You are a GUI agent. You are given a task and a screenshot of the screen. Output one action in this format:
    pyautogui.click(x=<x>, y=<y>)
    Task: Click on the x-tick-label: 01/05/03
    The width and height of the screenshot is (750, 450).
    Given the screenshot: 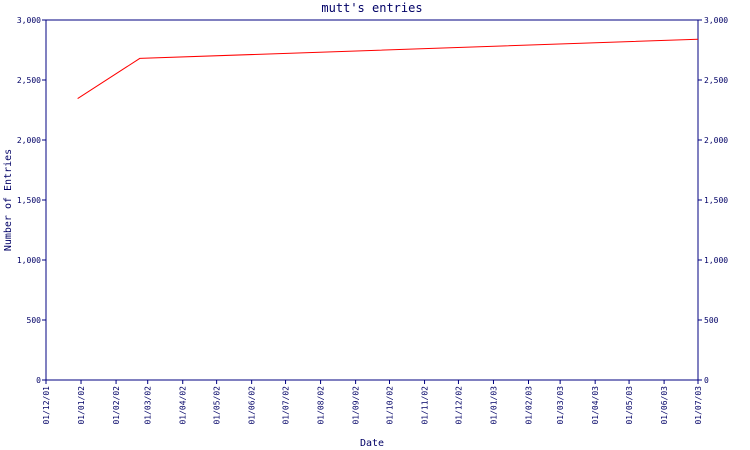 What is the action you would take?
    pyautogui.click(x=629, y=405)
    